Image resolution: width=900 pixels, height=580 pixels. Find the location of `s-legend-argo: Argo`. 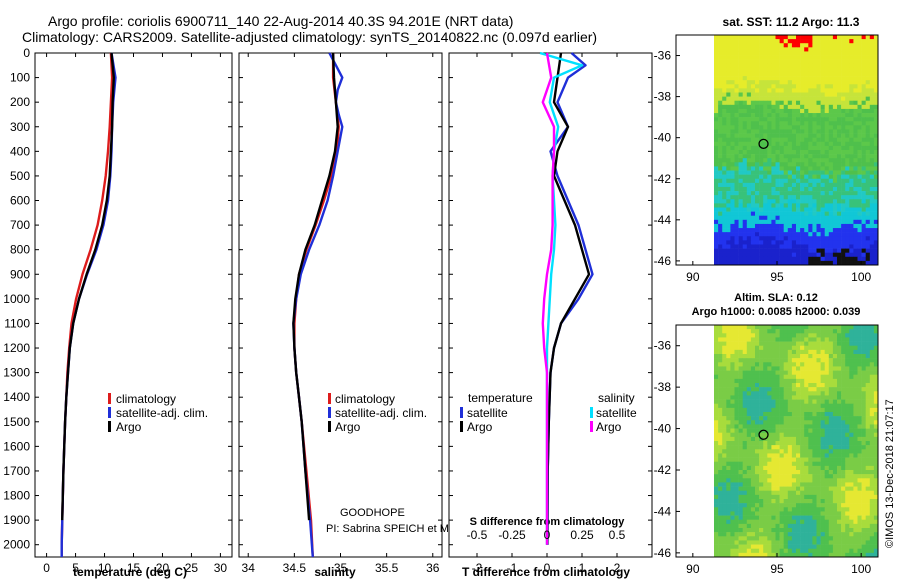

s-legend-argo: Argo is located at coordinates (348, 427).